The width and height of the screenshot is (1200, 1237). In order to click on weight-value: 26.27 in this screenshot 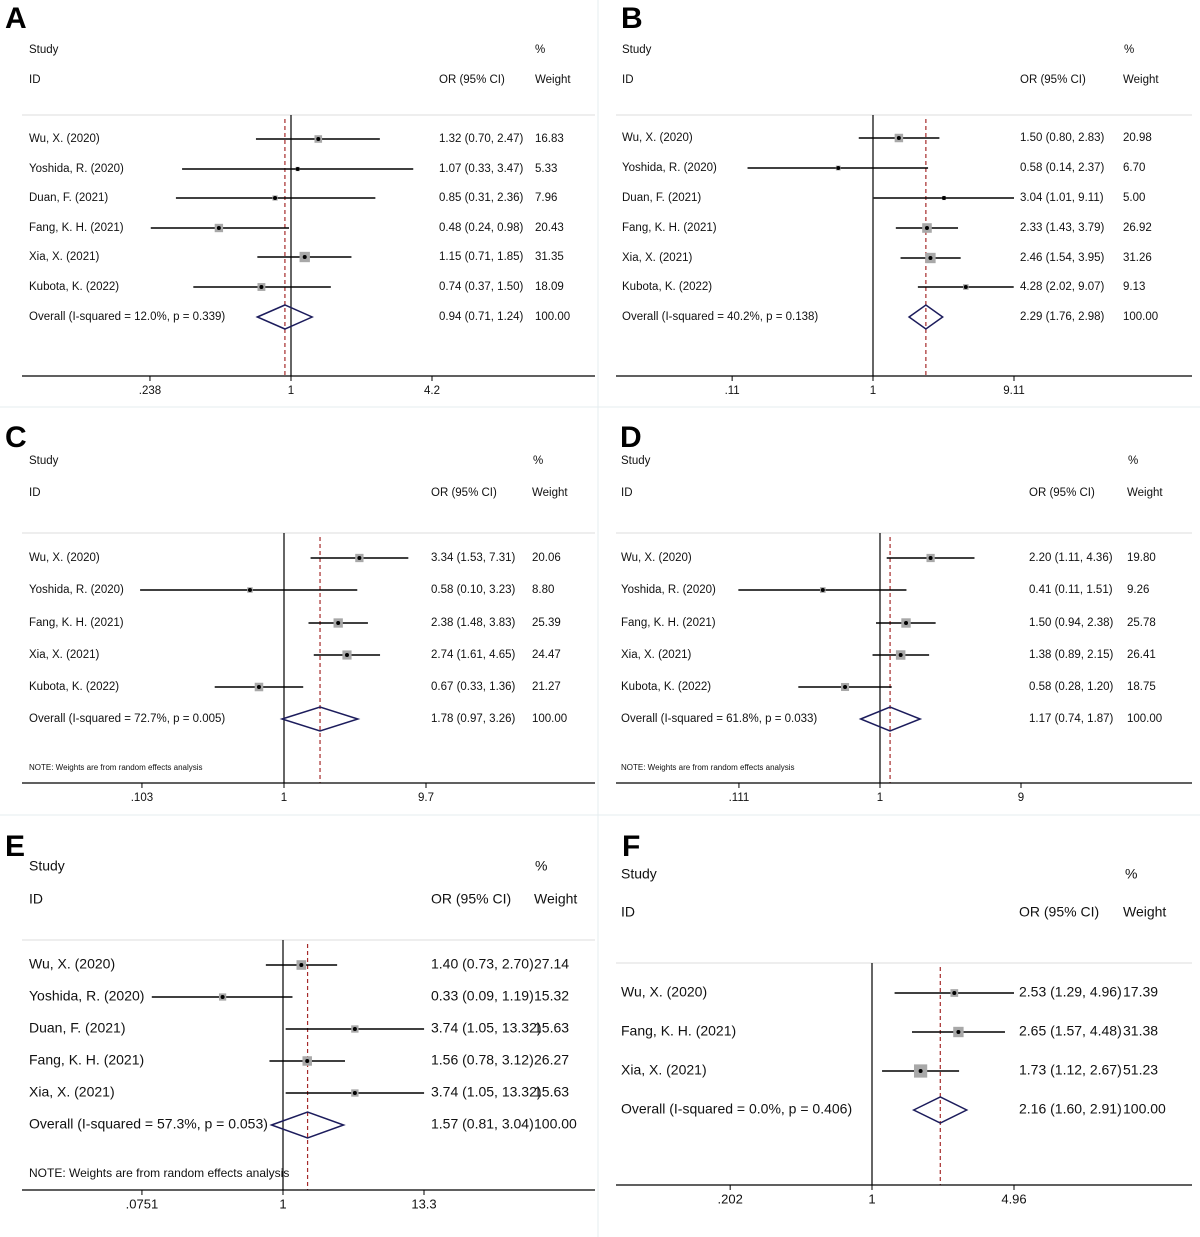, I will do `click(551, 1060)`.